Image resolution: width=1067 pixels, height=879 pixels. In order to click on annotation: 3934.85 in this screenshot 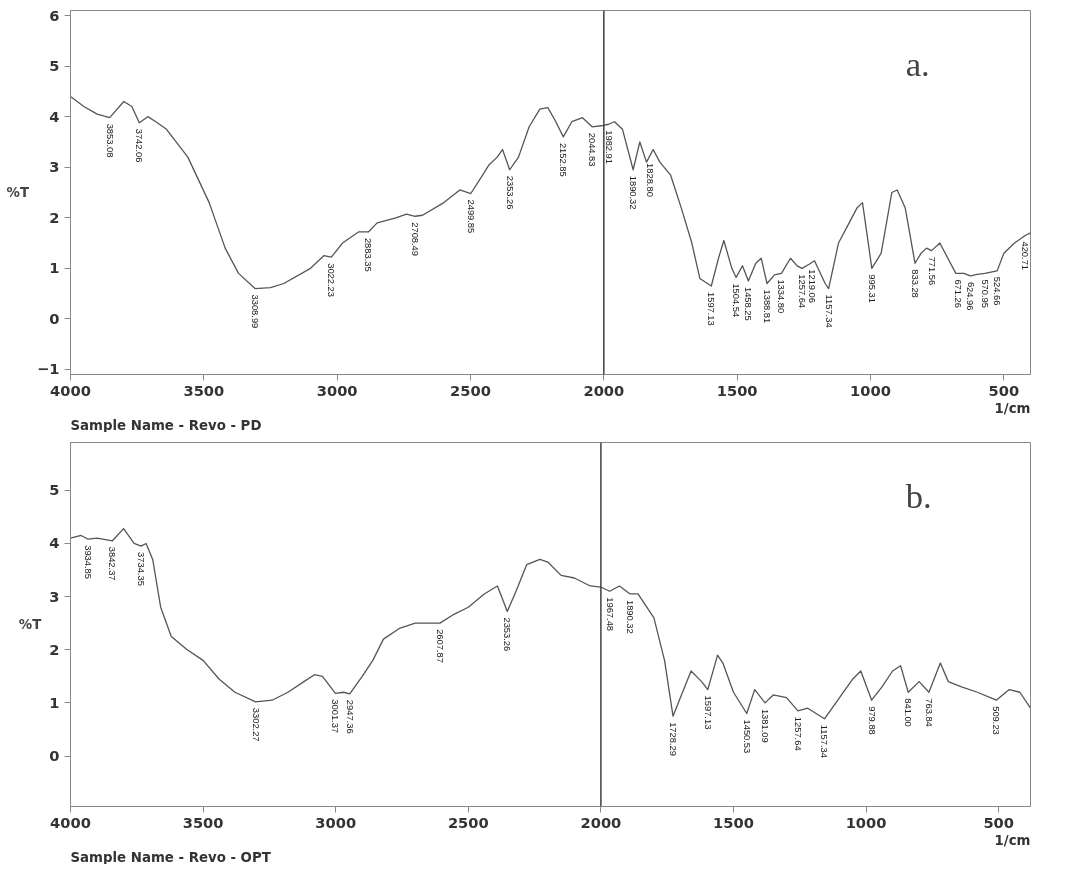, I will do `click(88, 562)`.